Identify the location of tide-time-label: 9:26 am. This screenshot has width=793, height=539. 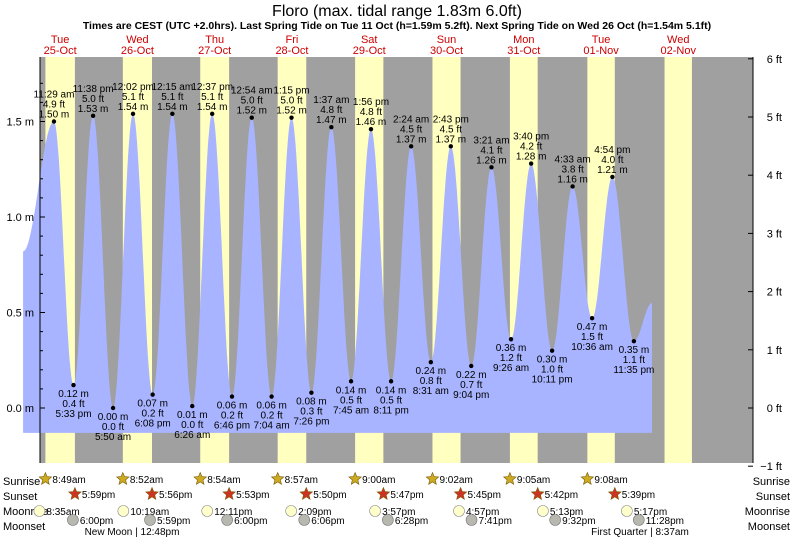
(511, 368).